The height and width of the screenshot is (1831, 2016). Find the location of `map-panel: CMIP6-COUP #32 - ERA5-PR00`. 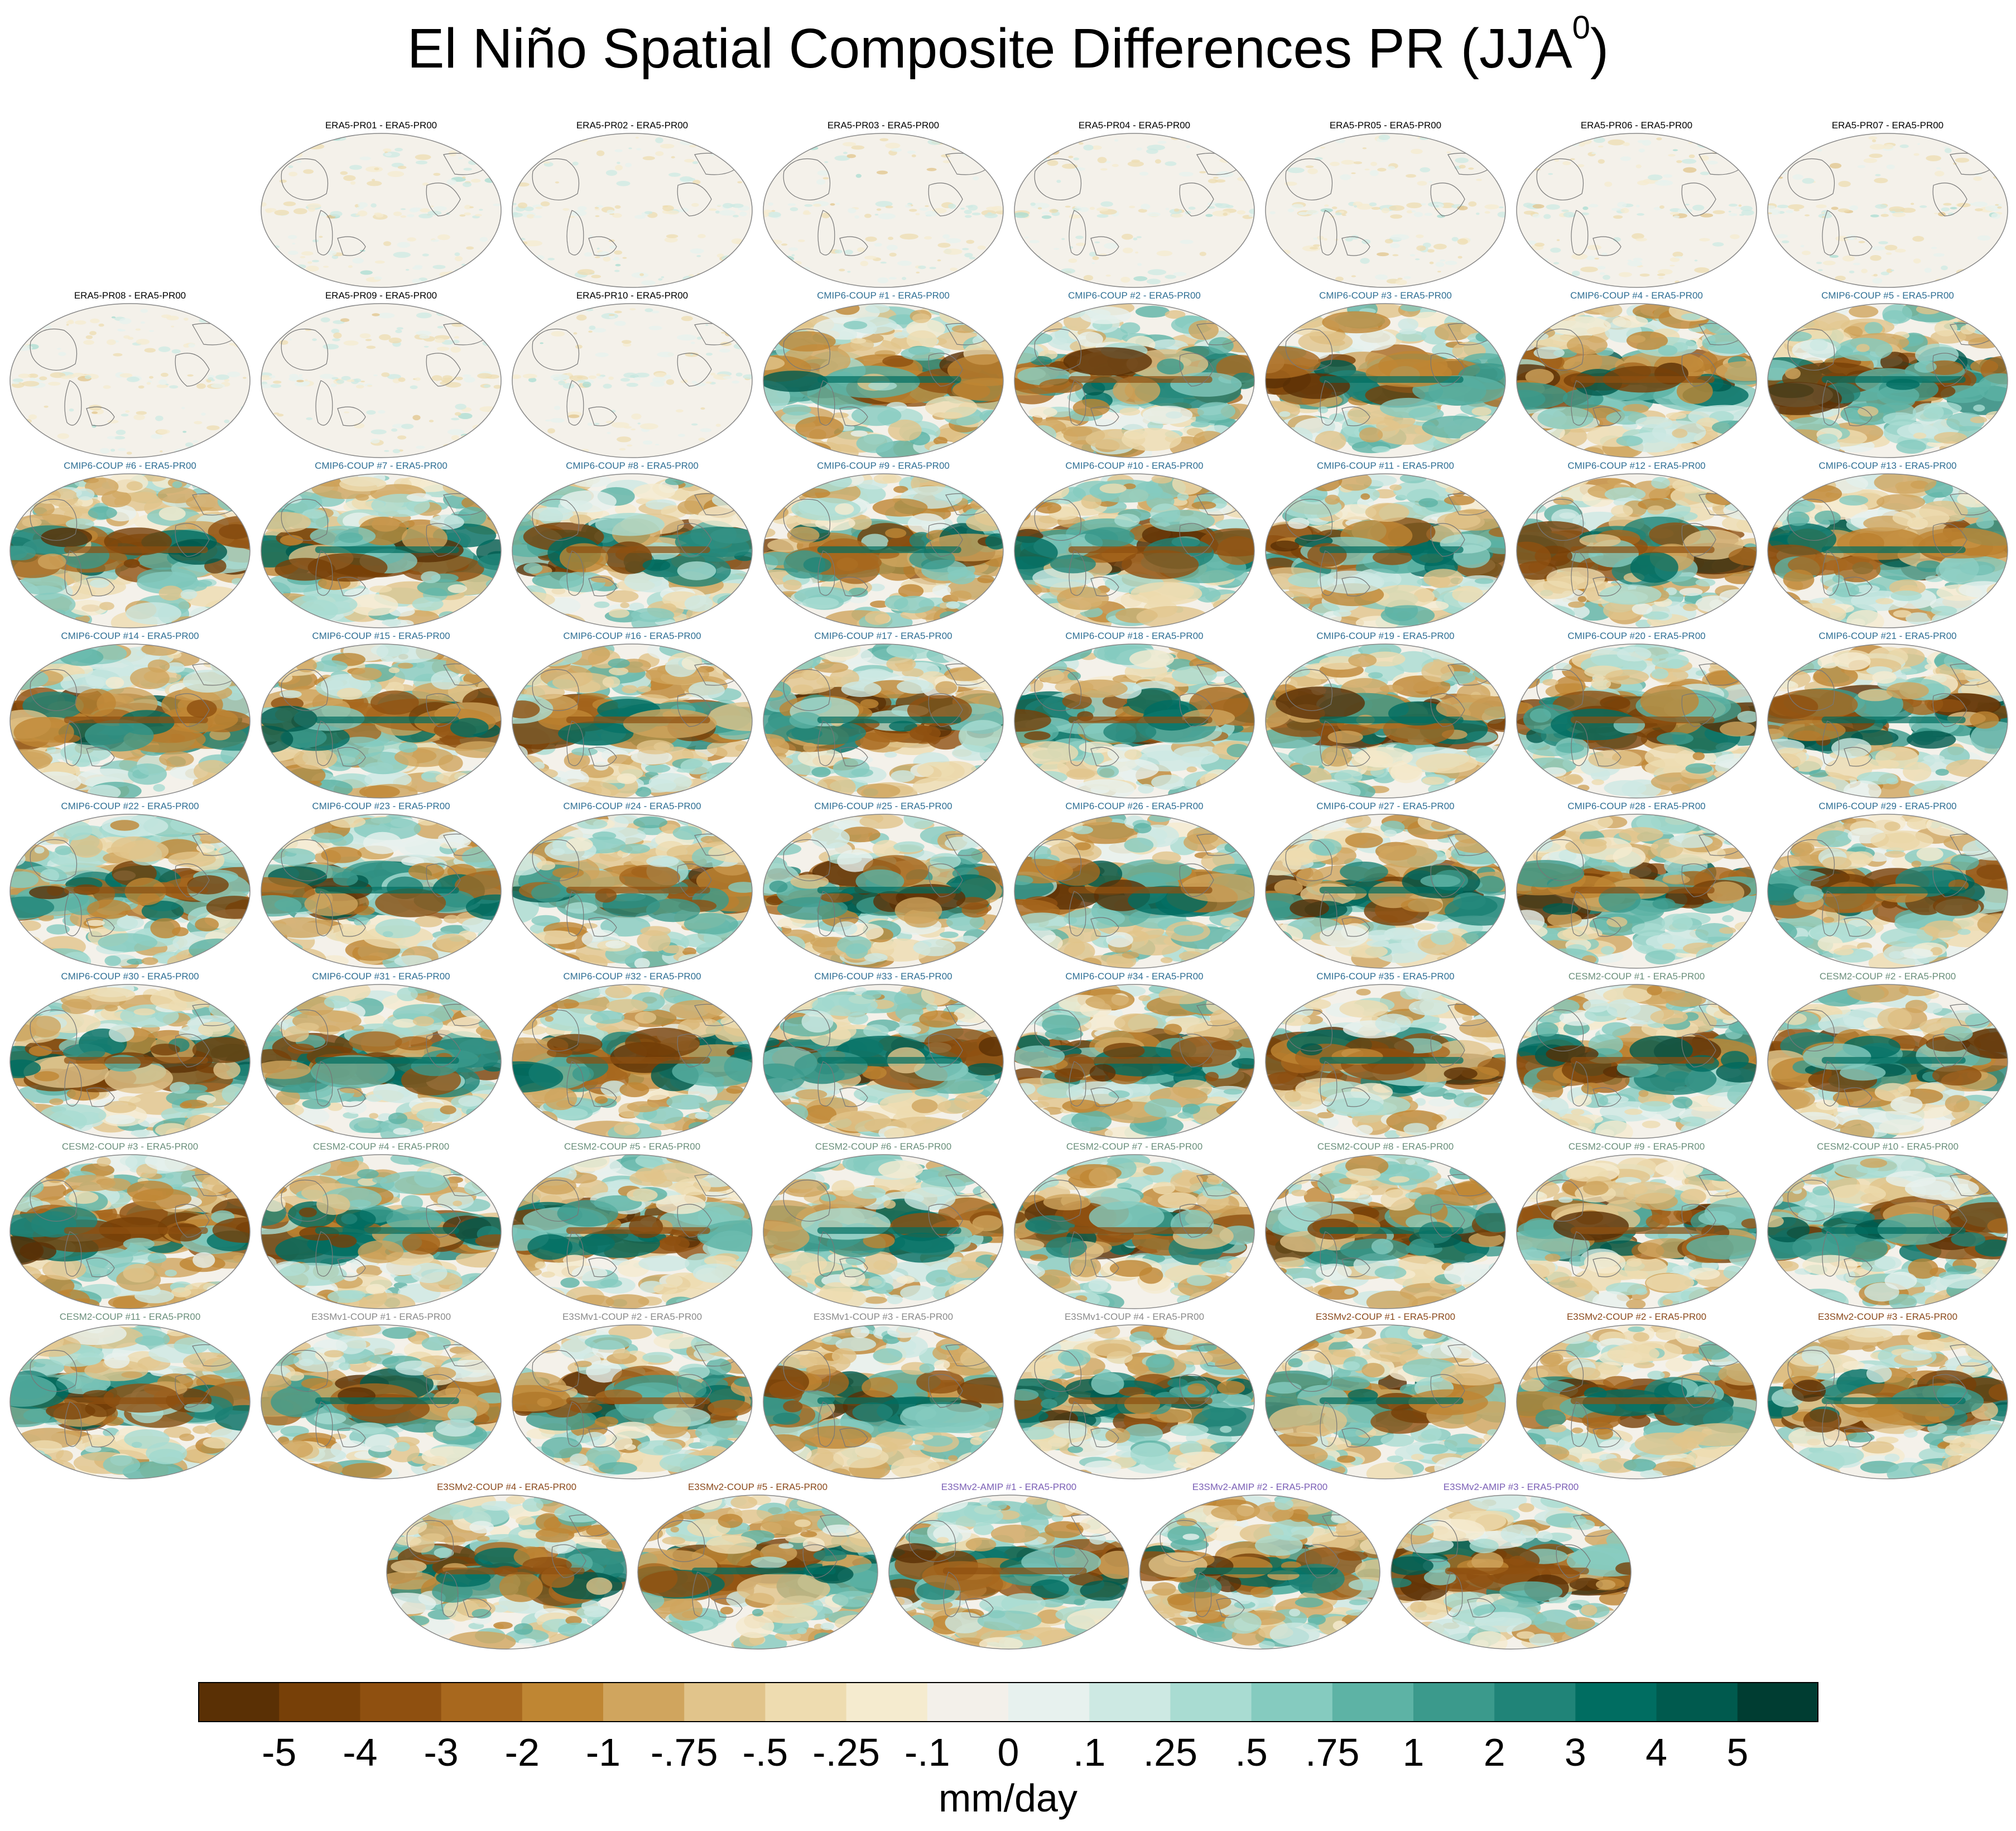

map-panel: CMIP6-COUP #32 - ERA5-PR00 is located at coordinates (632, 1055).